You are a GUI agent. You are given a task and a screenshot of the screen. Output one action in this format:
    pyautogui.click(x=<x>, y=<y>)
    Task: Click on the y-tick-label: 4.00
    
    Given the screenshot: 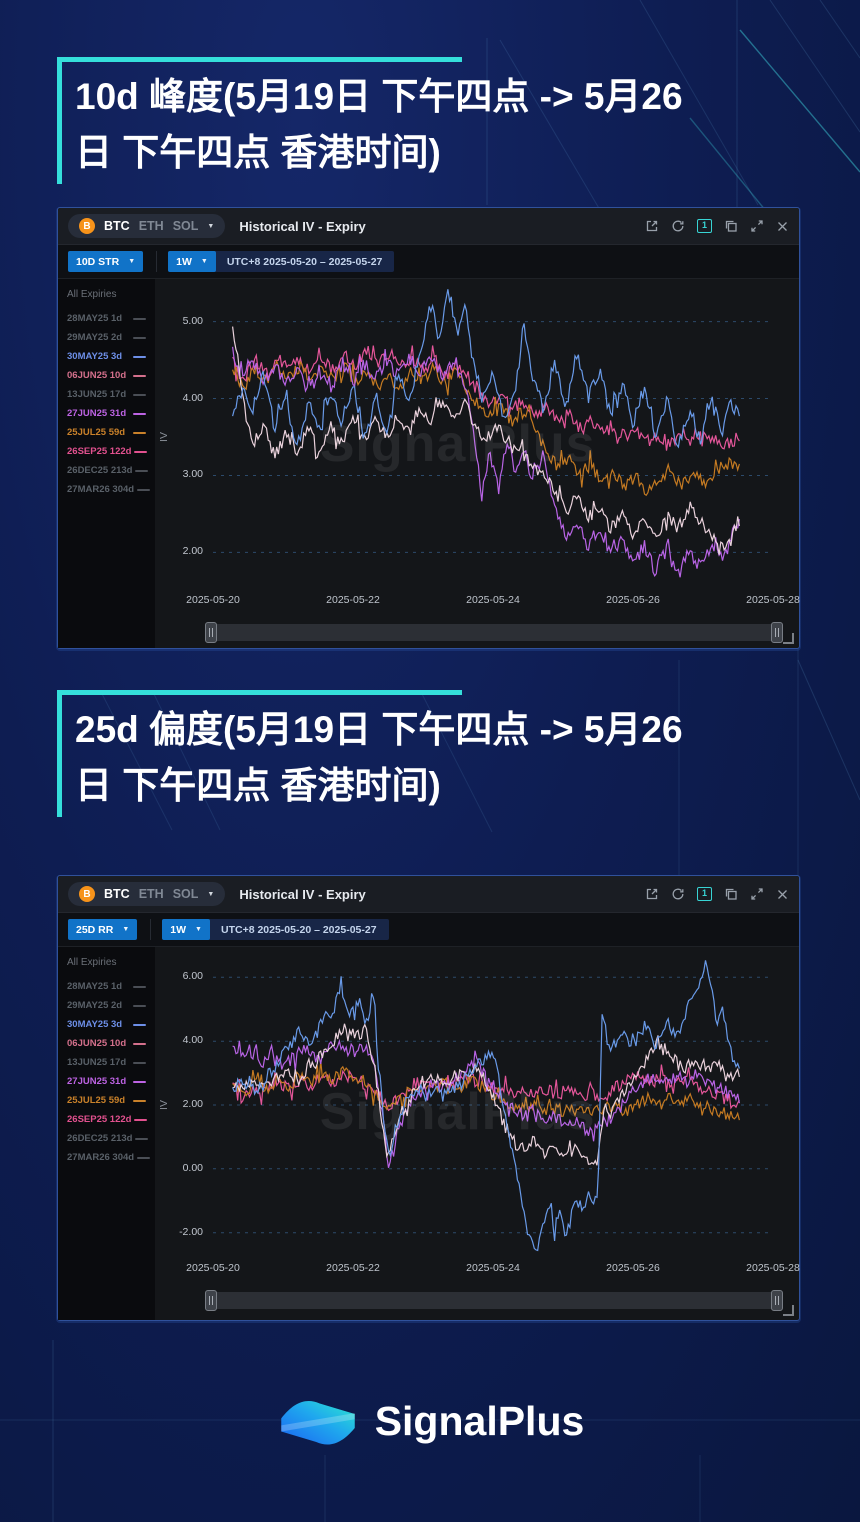 What is the action you would take?
    pyautogui.click(x=192, y=397)
    